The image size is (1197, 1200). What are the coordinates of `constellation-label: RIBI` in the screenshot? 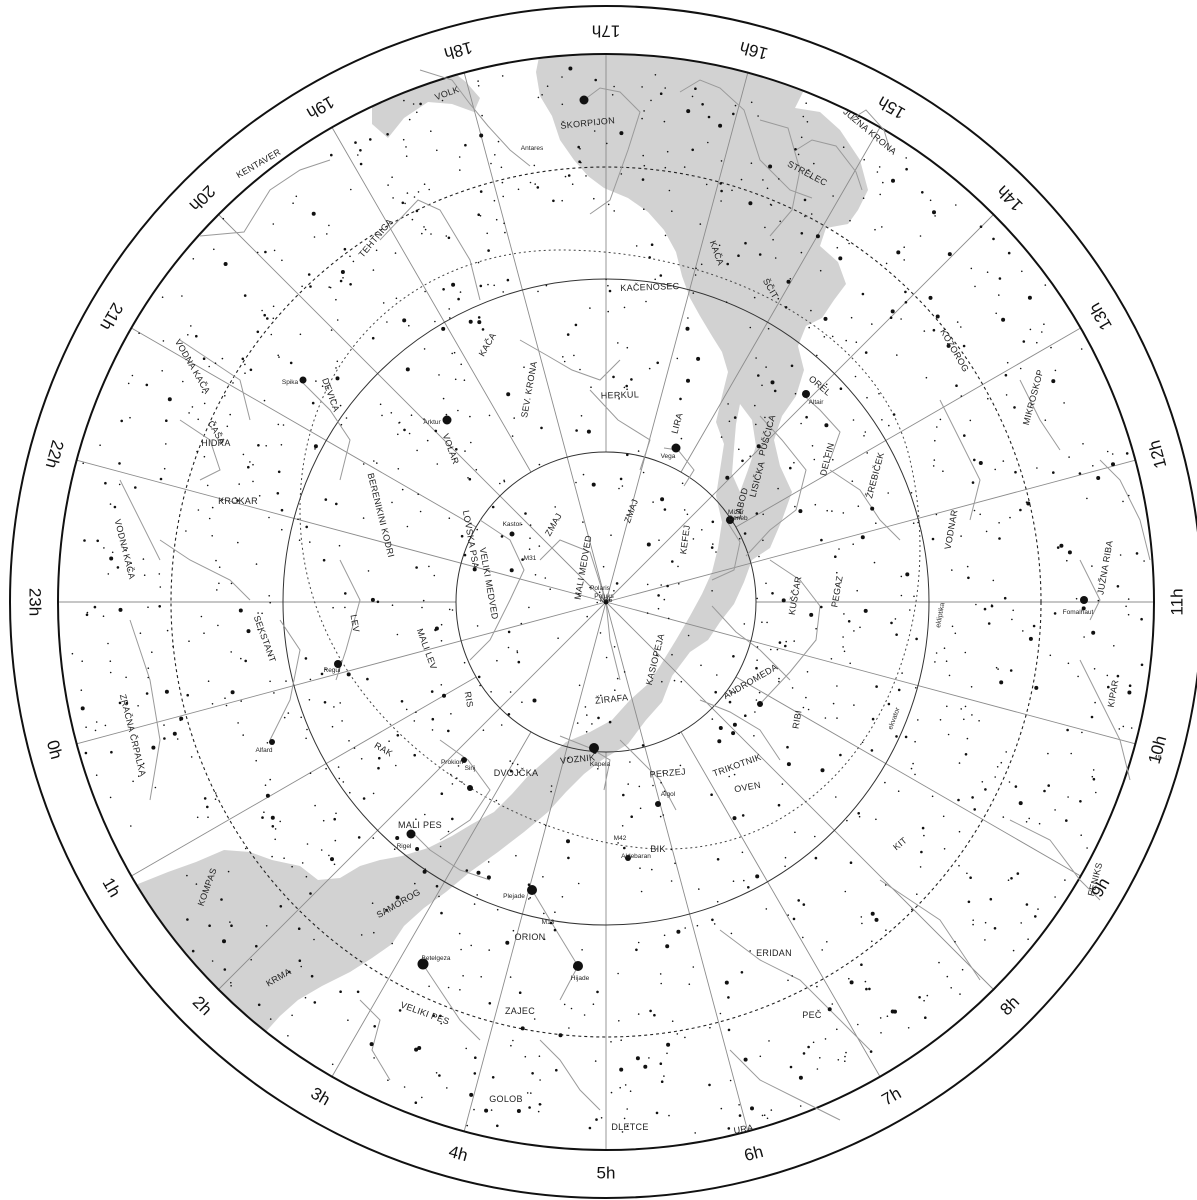 It's located at (796, 719).